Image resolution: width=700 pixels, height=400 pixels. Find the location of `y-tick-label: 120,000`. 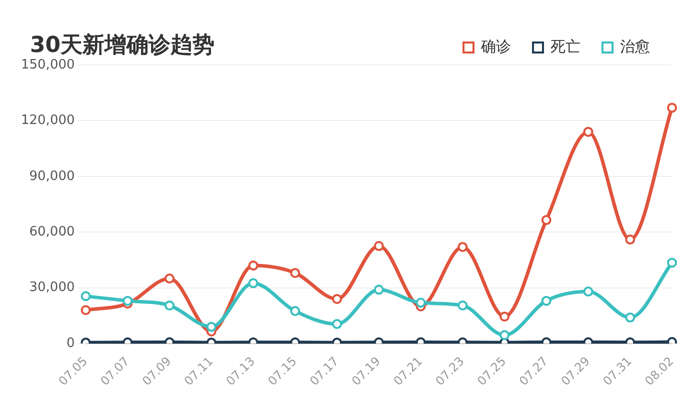

y-tick-label: 120,000 is located at coordinates (47, 120).